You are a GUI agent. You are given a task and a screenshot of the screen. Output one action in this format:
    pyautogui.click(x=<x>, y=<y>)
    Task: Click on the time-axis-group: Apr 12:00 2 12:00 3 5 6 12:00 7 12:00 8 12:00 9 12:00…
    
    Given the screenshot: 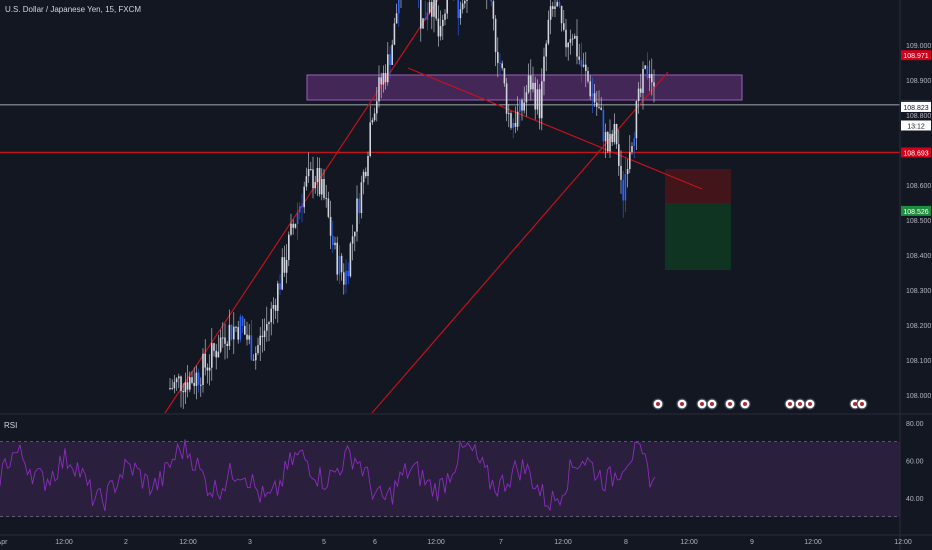 What is the action you would take?
    pyautogui.click(x=456, y=542)
    